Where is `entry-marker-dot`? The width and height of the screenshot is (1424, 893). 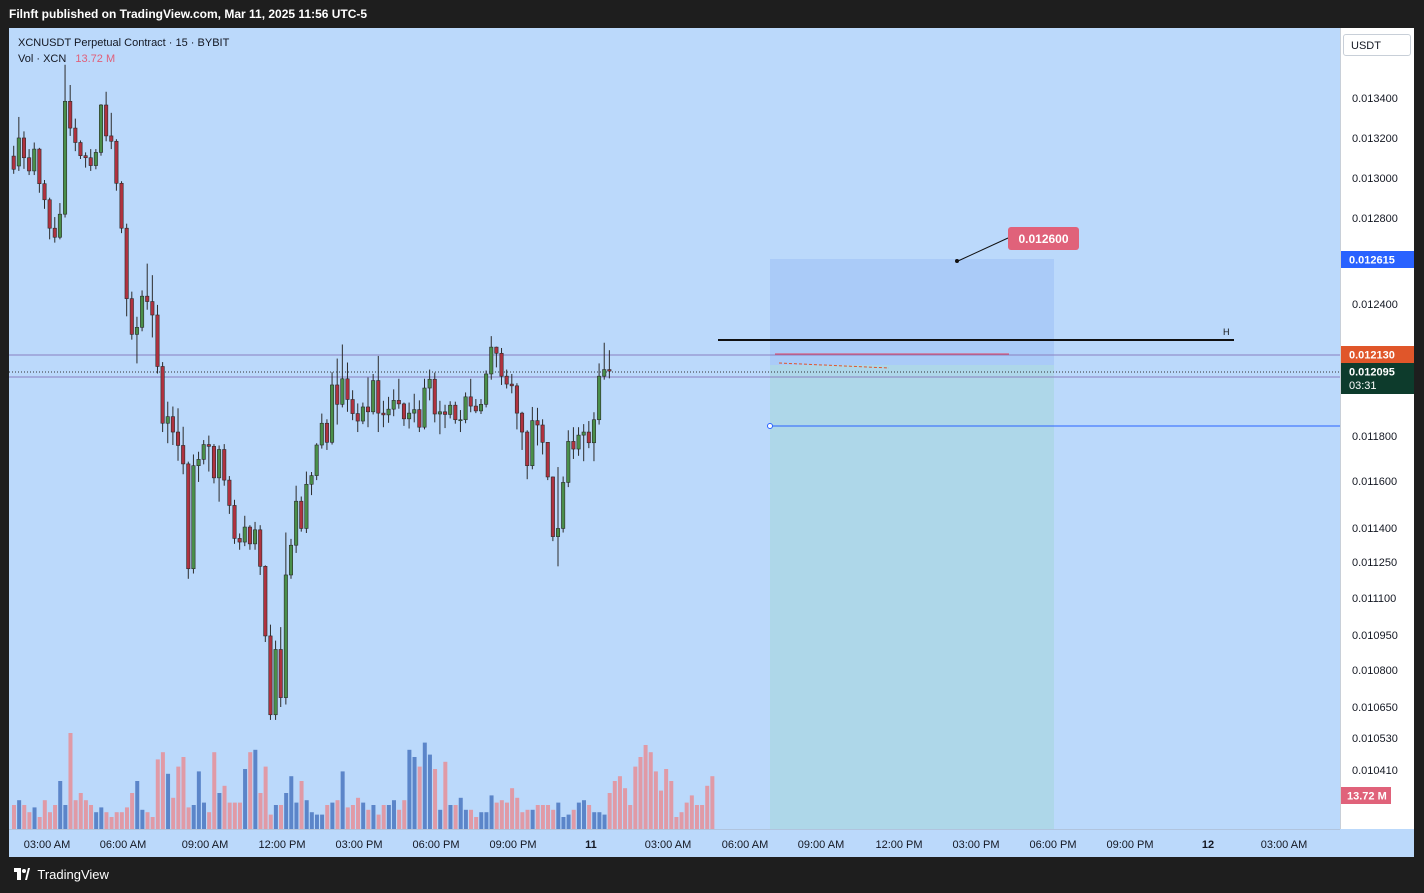
entry-marker-dot is located at coordinates (770, 426).